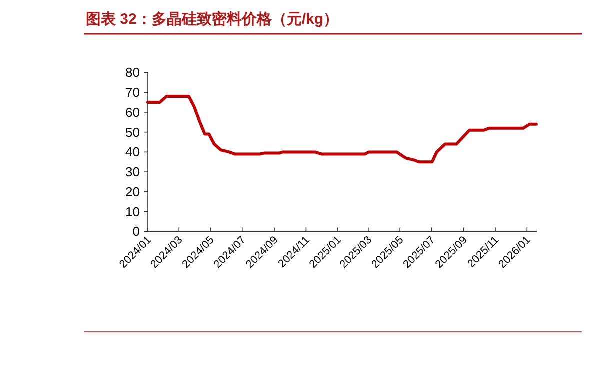 Image resolution: width=614 pixels, height=372 pixels. I want to click on y-tick-label: 40, so click(133, 152).